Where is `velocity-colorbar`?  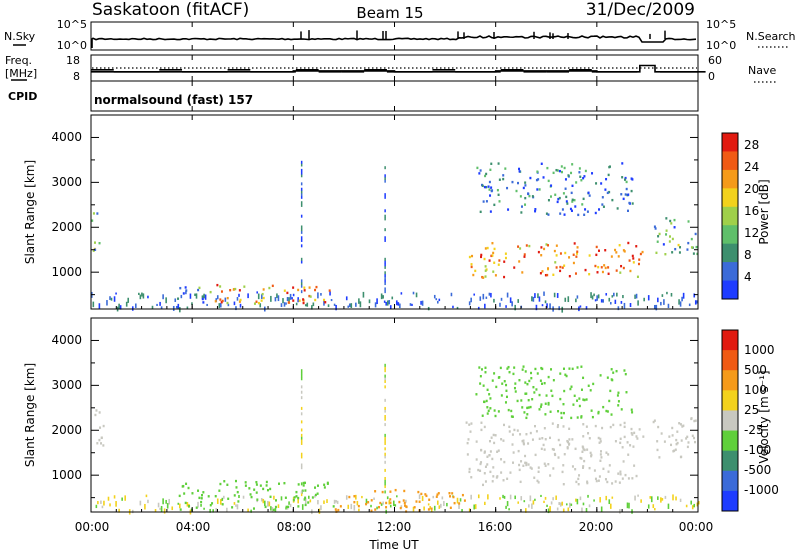
velocity-colorbar is located at coordinates (730, 420).